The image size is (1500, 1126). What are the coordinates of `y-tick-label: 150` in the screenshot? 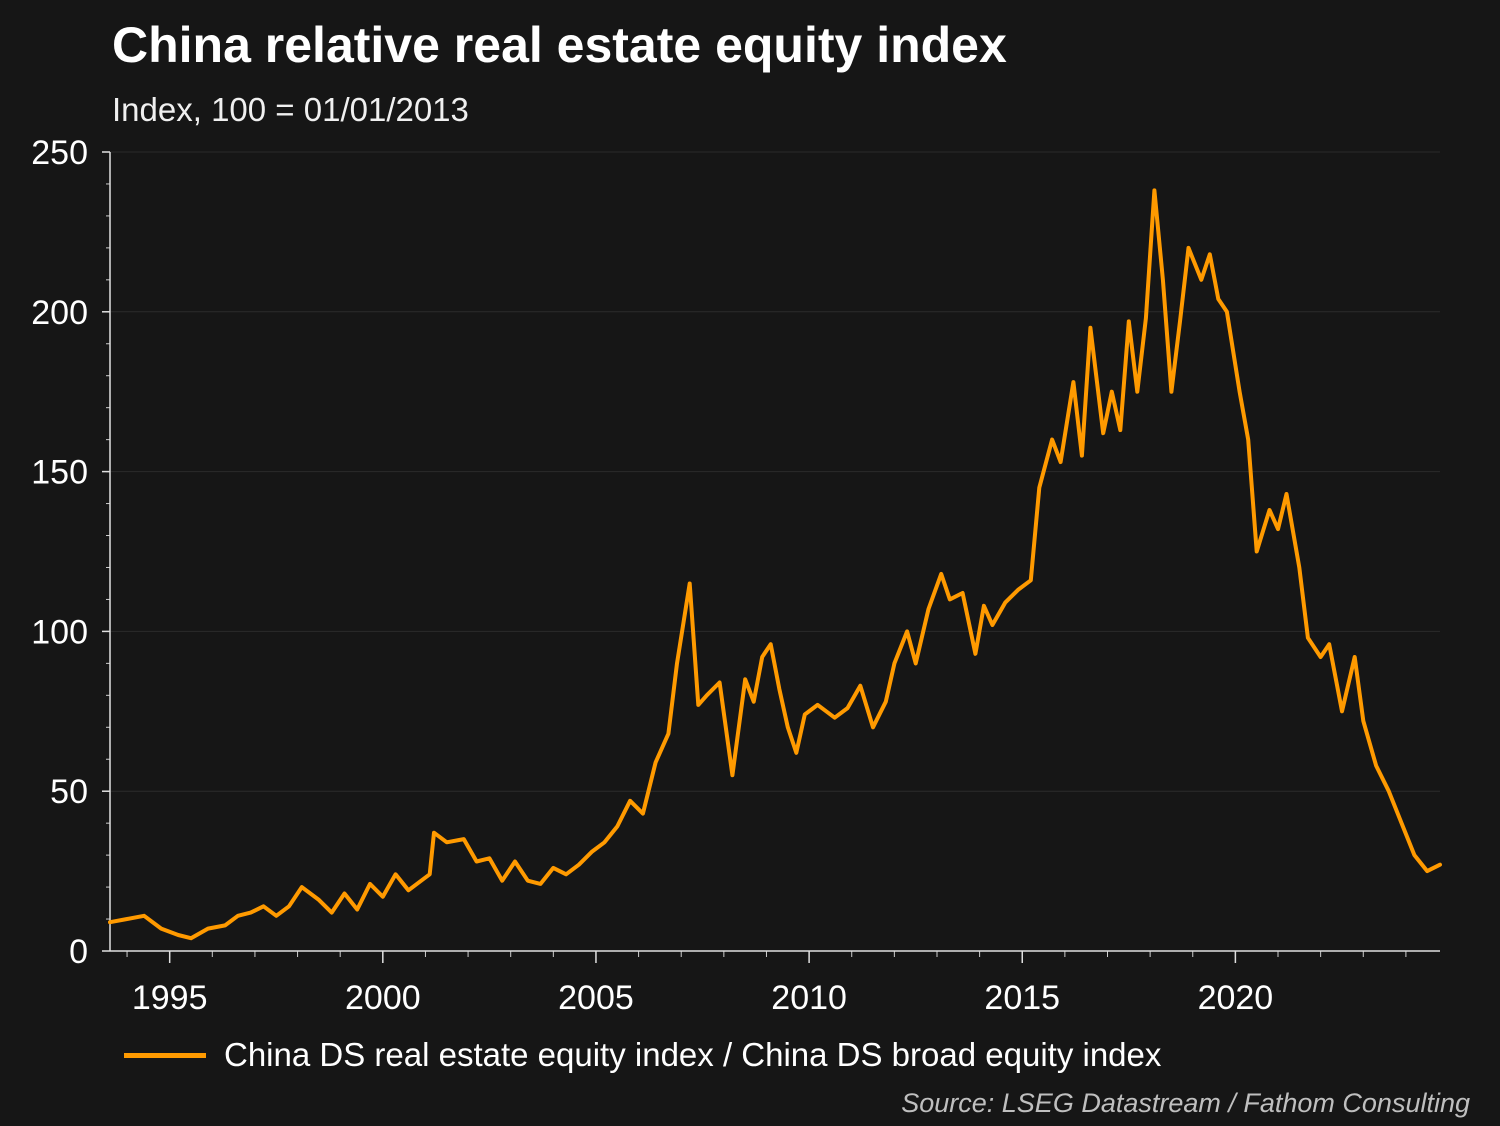 It's located at (59, 473).